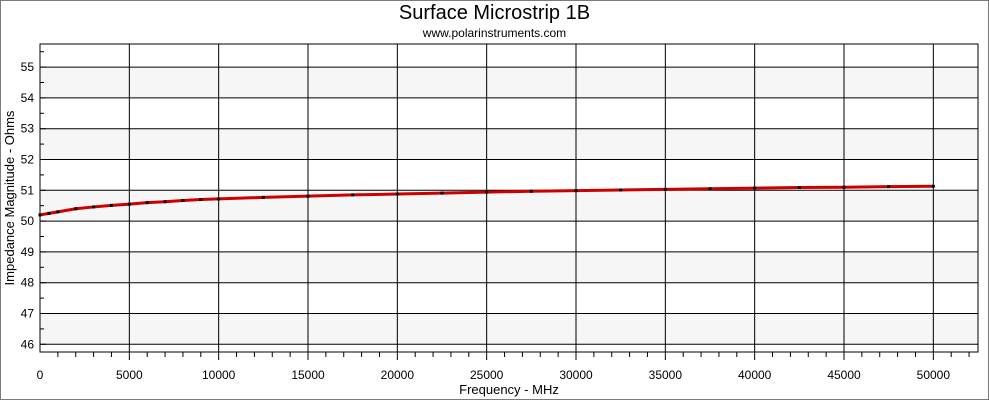 This screenshot has height=400, width=989. I want to click on chart-subtitle: www.polarinstruments.com, so click(494, 33).